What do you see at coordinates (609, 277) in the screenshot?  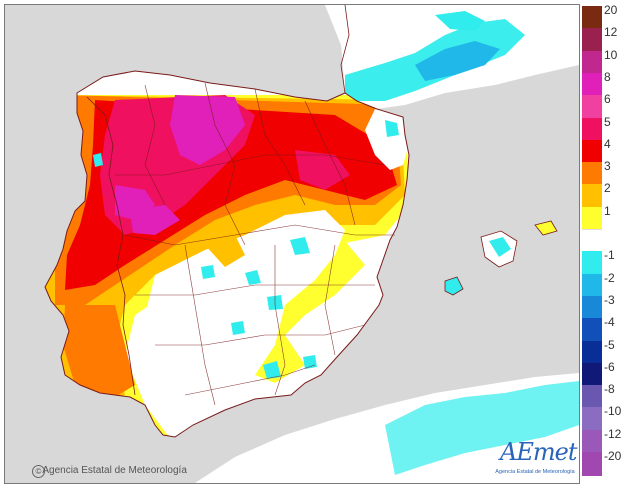 I see `legend-label: -2` at bounding box center [609, 277].